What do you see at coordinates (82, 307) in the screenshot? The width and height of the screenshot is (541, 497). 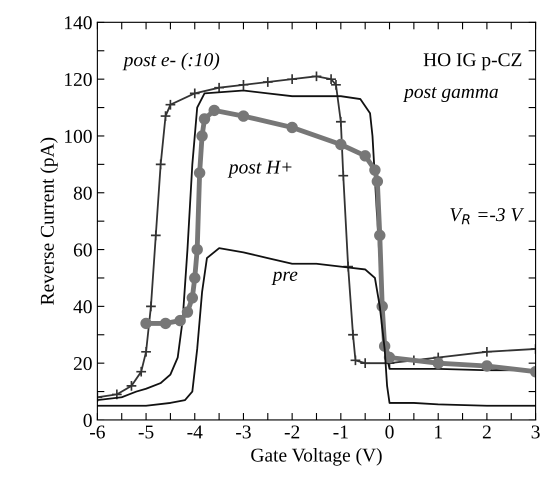 I see `y-tick-label: 40` at bounding box center [82, 307].